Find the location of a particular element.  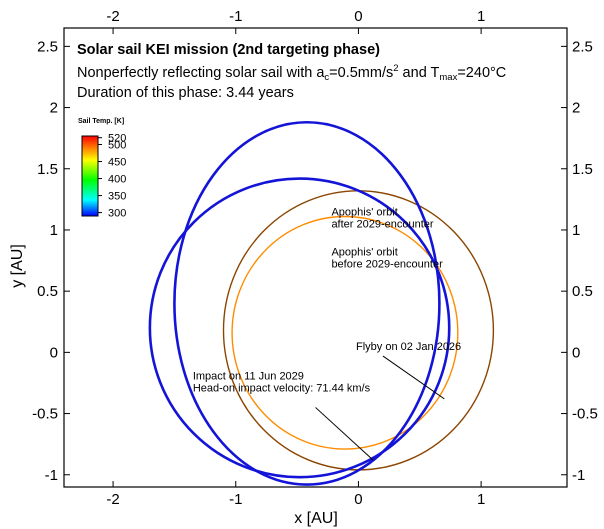

x-tick-label-top: -2 is located at coordinates (112, 16).